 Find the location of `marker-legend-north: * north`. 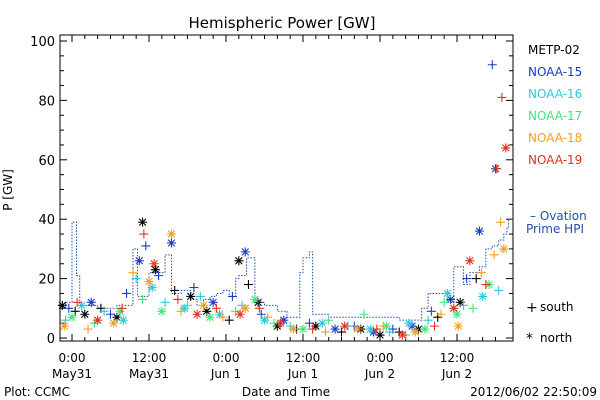

marker-legend-north: * north is located at coordinates (549, 339).